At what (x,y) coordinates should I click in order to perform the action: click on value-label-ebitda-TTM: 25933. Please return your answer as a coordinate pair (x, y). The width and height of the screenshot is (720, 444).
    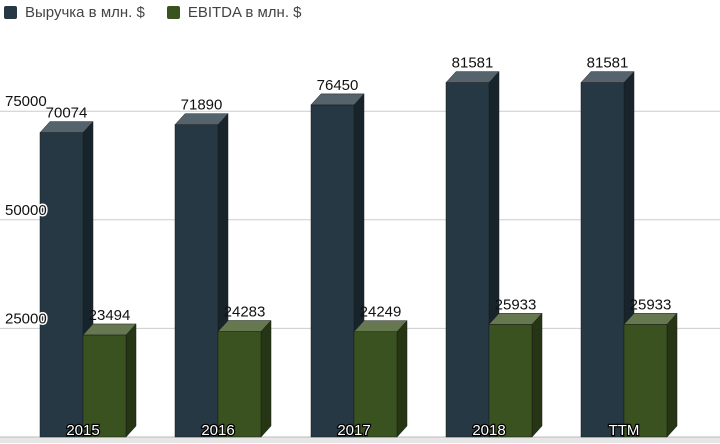
    Looking at the image, I should click on (651, 304).